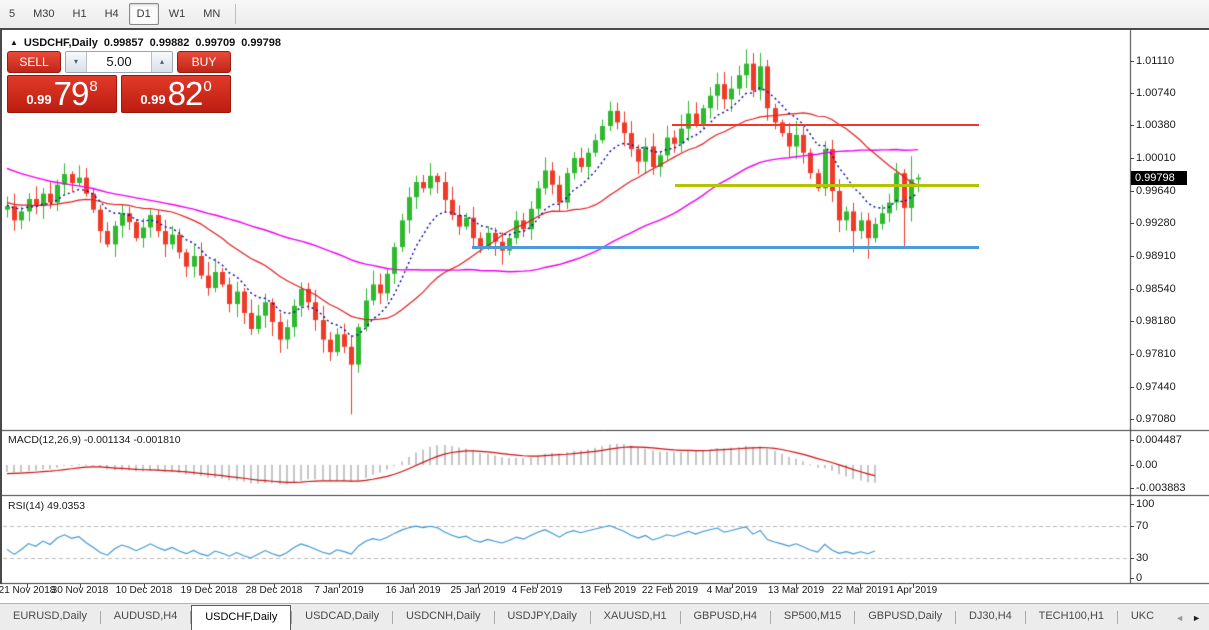 The width and height of the screenshot is (1209, 630). Describe the element at coordinates (812, 616) in the screenshot. I see `chart-tab-sp500-m15: SP500,M15` at that location.